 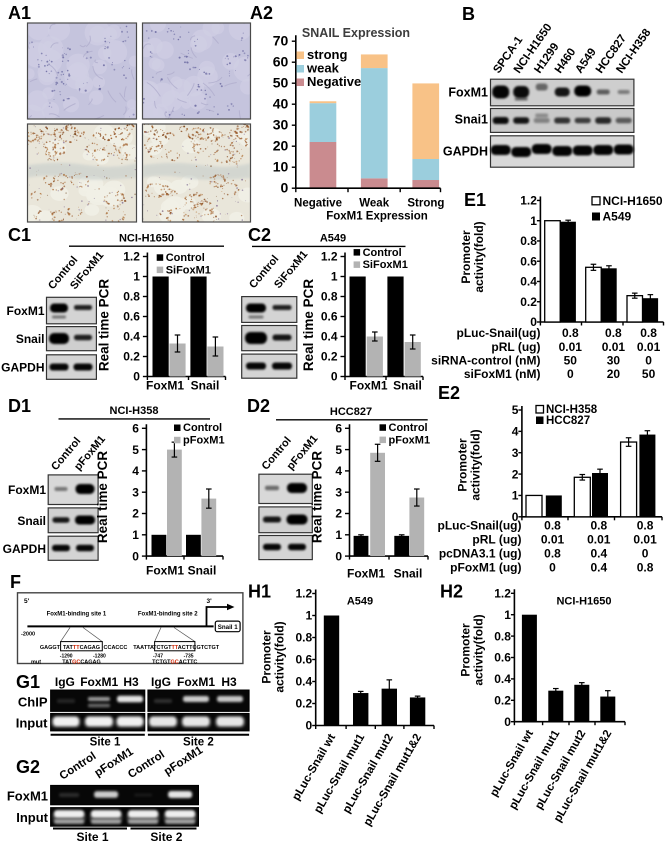 What do you see at coordinates (425, 204) in the screenshot?
I see `svg-text: Strong` at bounding box center [425, 204].